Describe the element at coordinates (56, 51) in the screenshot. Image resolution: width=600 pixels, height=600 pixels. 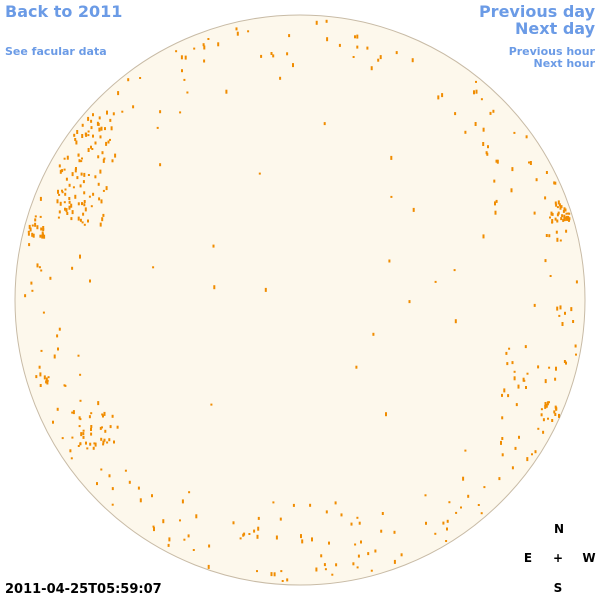
I see `facular-link: See facular data` at that location.